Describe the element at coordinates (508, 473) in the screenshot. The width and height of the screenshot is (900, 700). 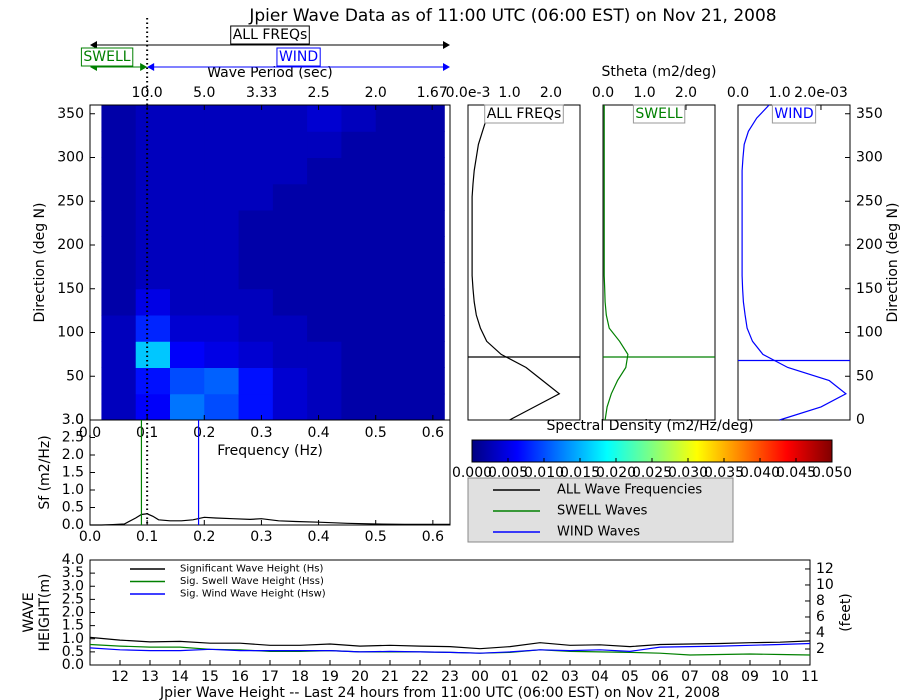
I see `colorbar-tick-label: 0.005` at that location.